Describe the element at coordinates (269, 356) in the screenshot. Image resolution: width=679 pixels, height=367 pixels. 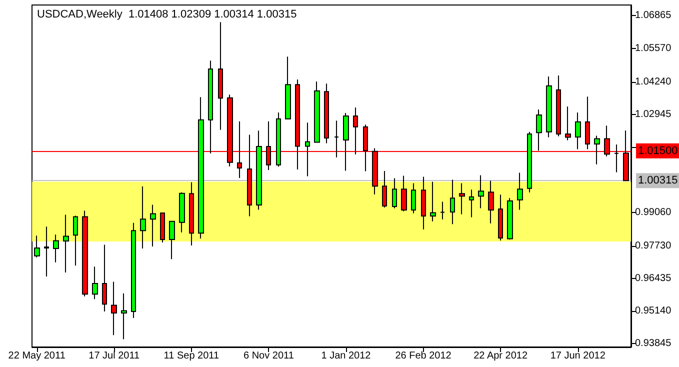
I see `x-tick-label: 6 Nov 2011` at that location.